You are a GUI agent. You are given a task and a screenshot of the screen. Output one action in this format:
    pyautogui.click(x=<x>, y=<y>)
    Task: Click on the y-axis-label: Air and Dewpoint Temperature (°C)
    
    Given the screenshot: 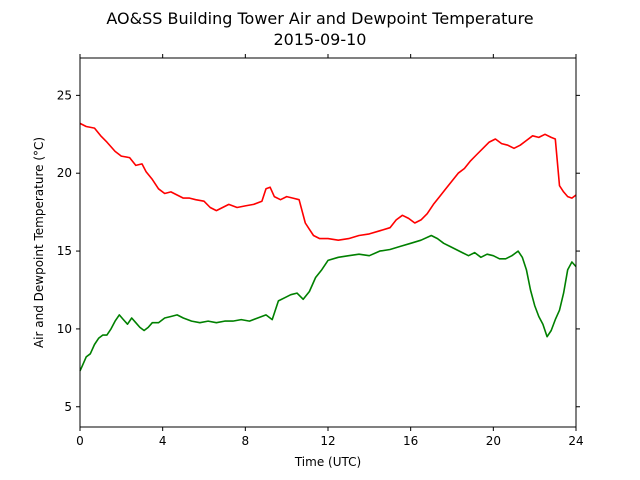 What is the action you would take?
    pyautogui.click(x=39, y=242)
    